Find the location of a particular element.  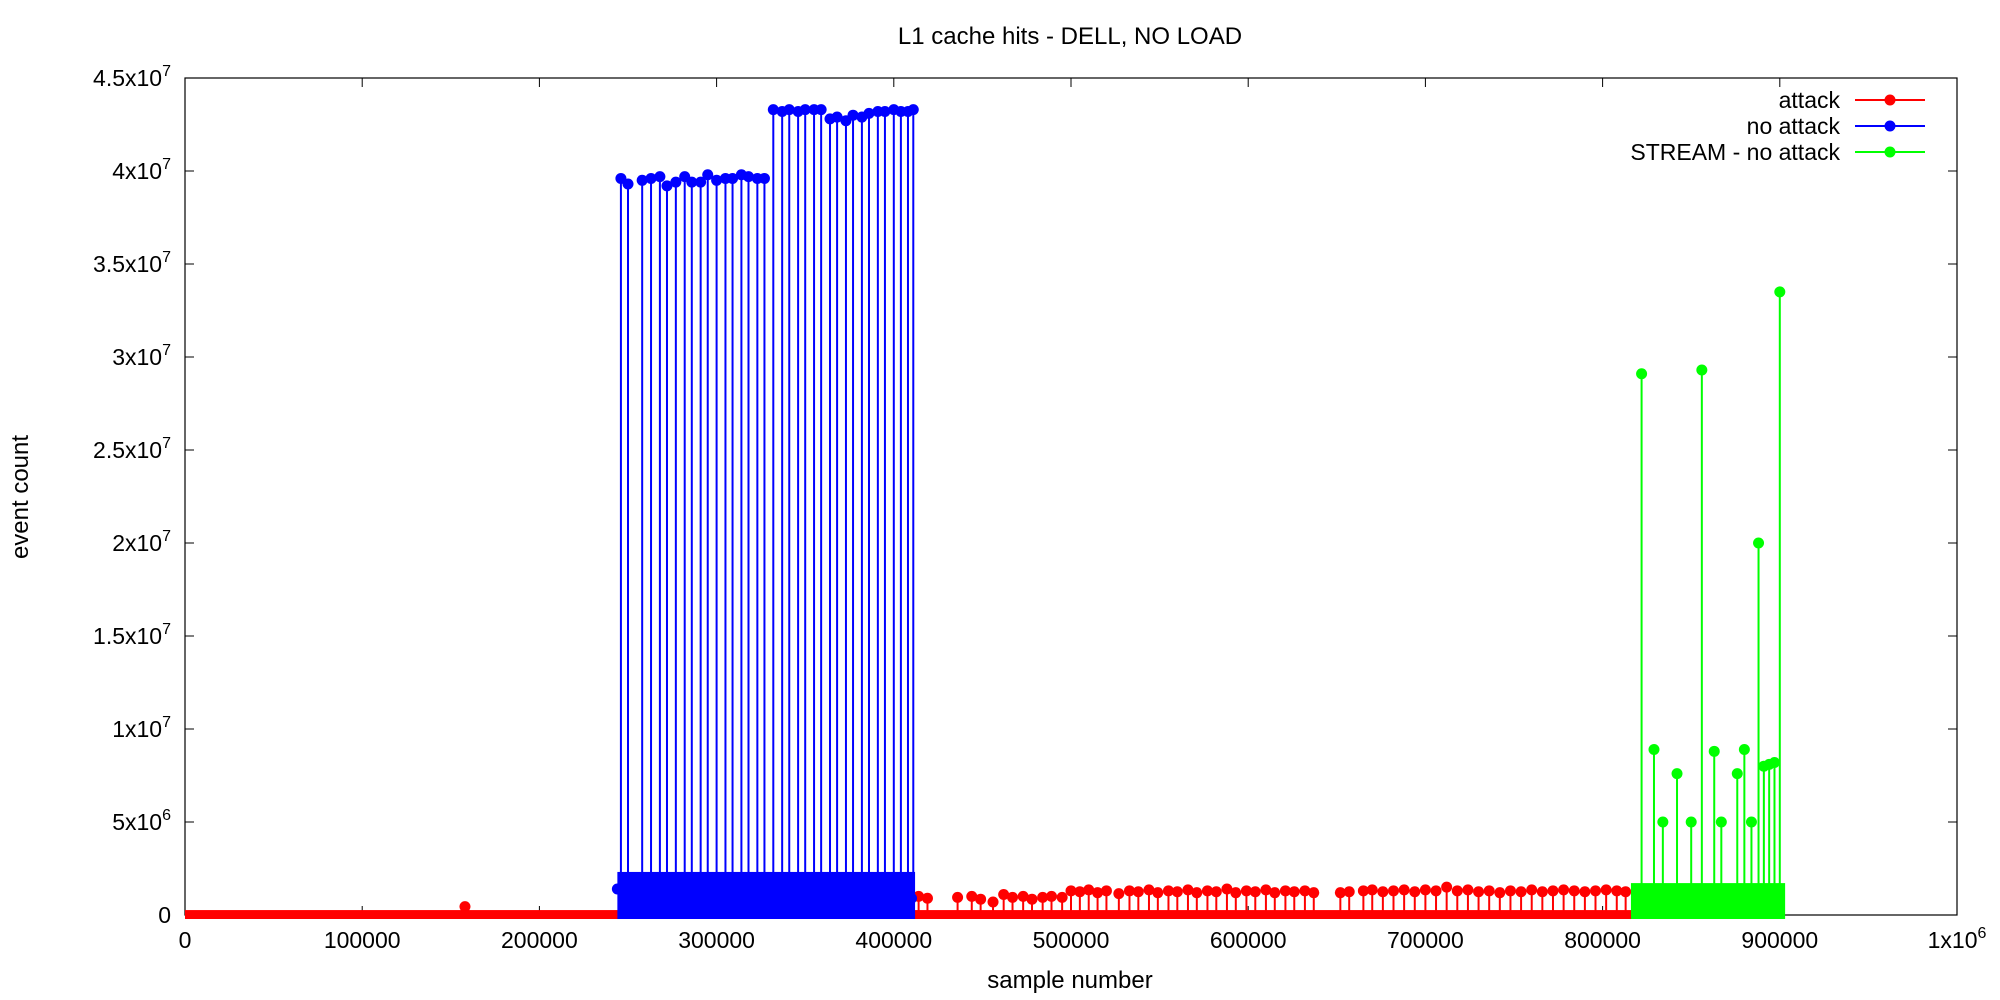

y-tick-label: 0 is located at coordinates (164, 915).